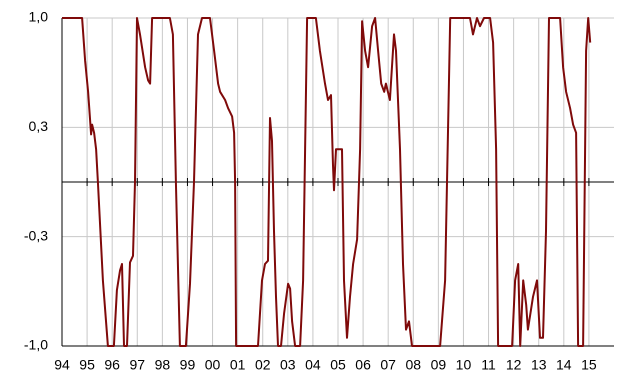 The width and height of the screenshot is (618, 376). Describe the element at coordinates (36, 235) in the screenshot. I see `y-tick-label: -0,3` at that location.